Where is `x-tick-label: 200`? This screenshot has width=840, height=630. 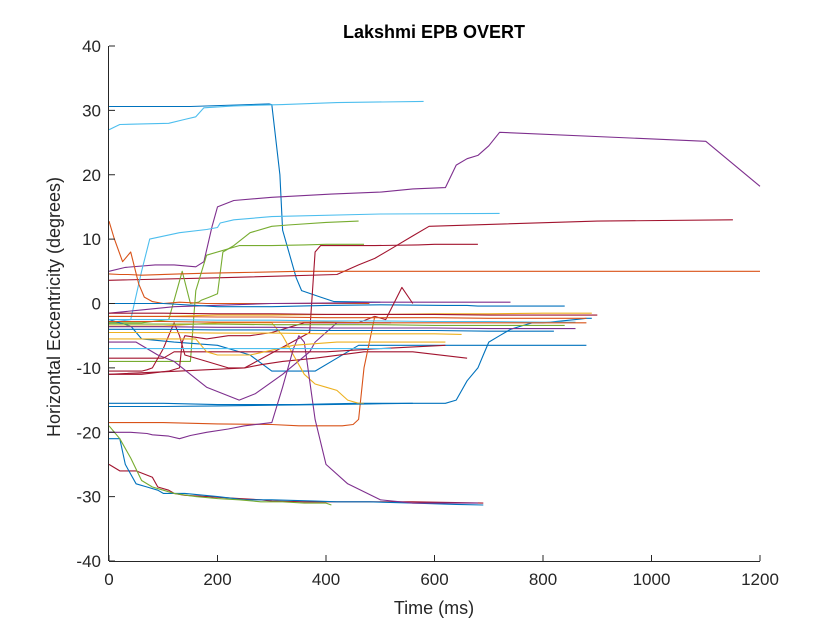 x-tick-label: 200 is located at coordinates (217, 579).